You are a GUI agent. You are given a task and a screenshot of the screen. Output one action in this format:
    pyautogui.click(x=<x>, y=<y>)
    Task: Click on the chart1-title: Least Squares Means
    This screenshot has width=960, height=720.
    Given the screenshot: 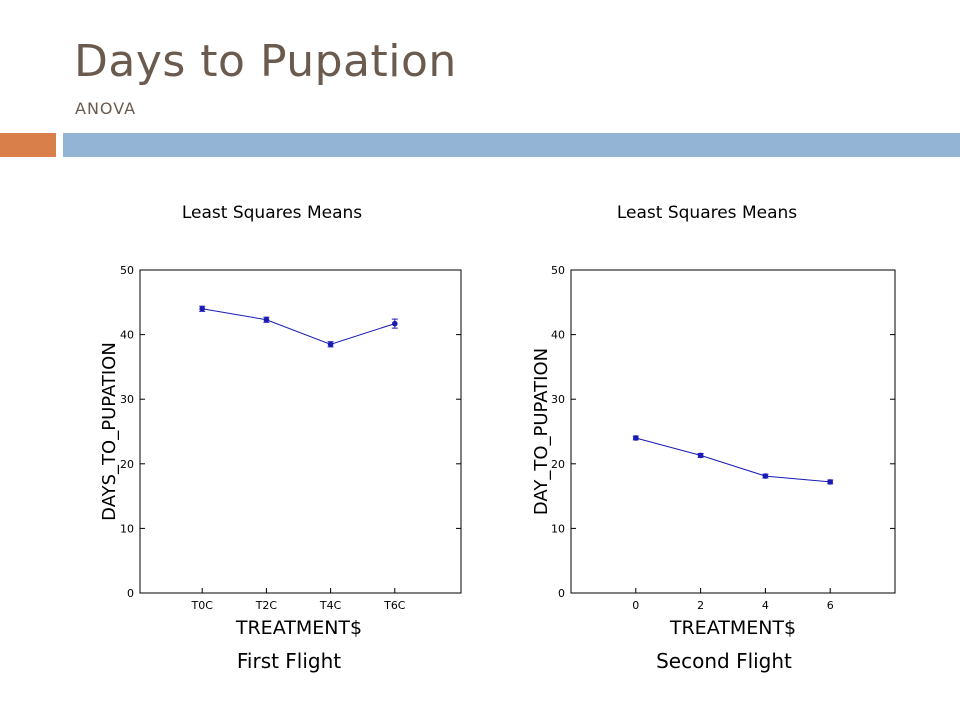 What is the action you would take?
    pyautogui.click(x=272, y=213)
    